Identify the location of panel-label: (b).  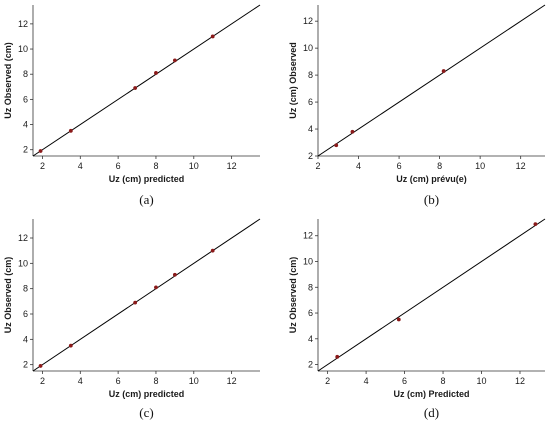
(431, 199).